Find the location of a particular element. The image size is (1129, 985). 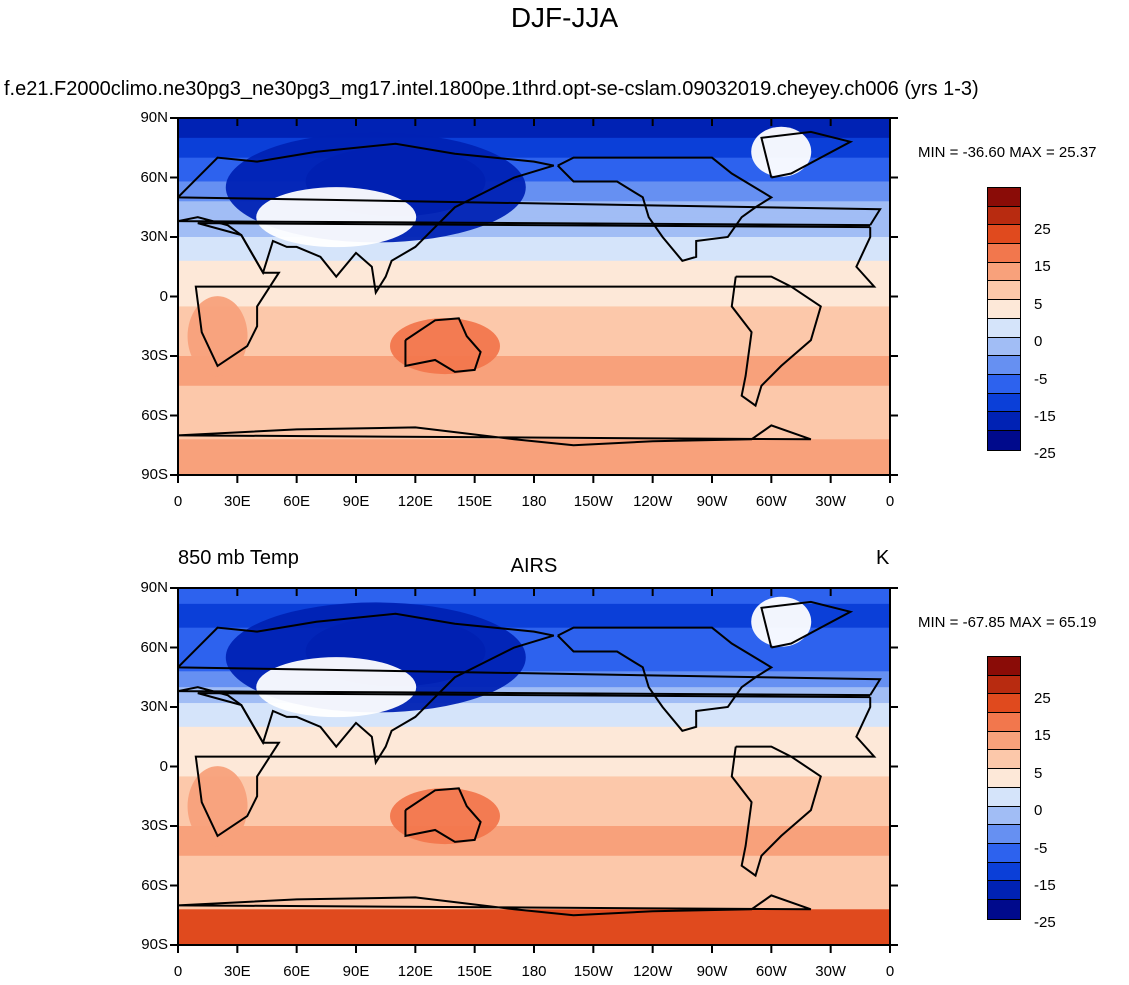

panel-center-title: AIRS is located at coordinates (534, 566).